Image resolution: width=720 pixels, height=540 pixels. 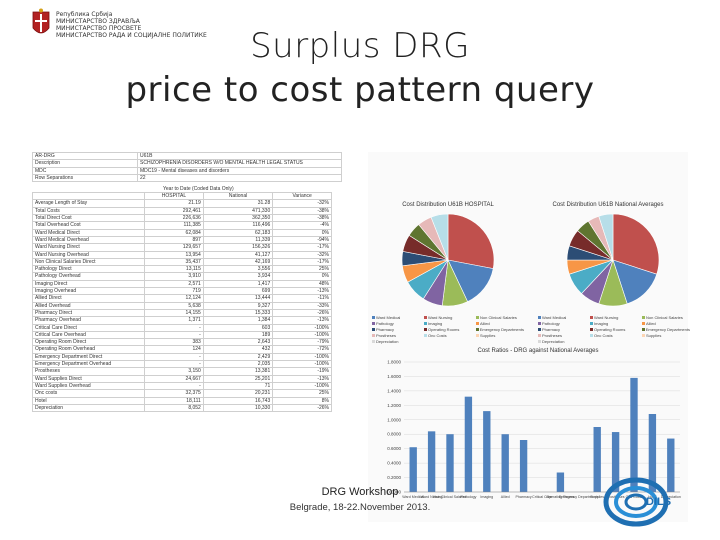 What do you see at coordinates (360, 90) in the screenshot?
I see `slide-title-line-2: price to cost pattern query` at bounding box center [360, 90].